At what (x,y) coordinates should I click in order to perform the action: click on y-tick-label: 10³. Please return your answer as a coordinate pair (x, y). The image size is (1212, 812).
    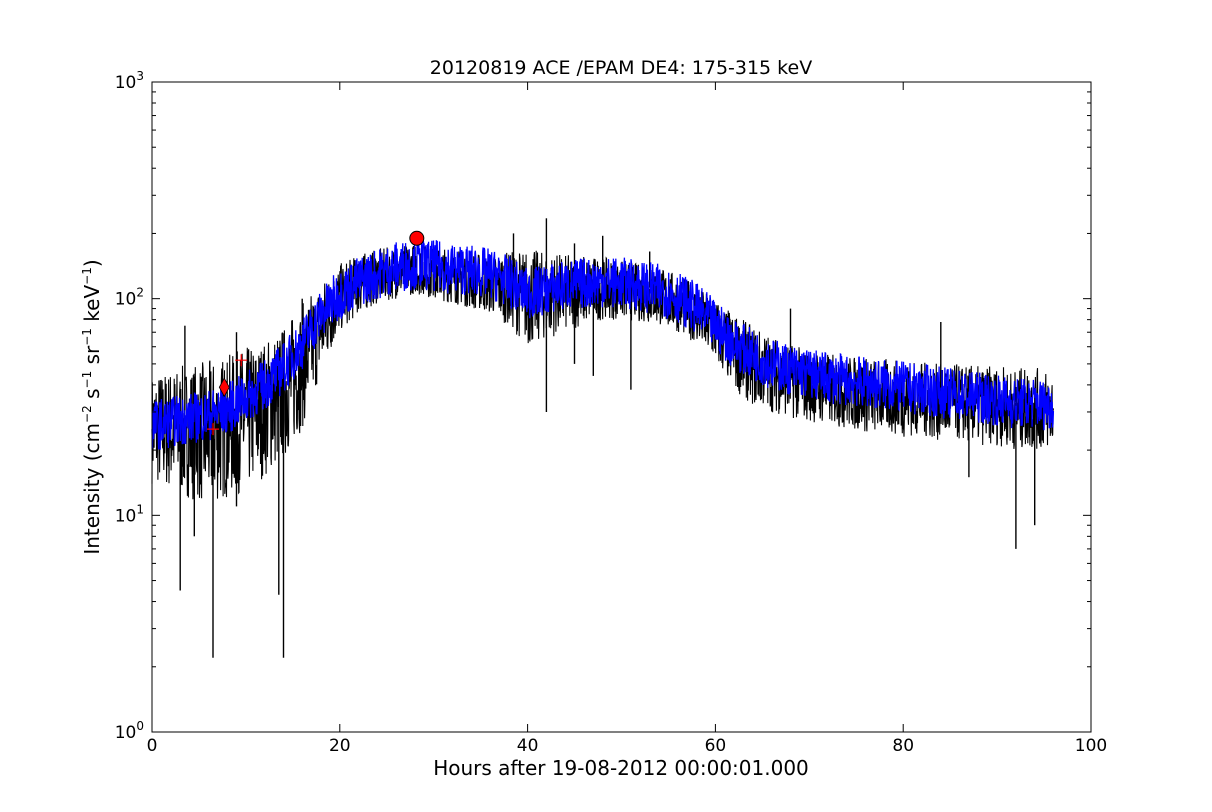
    Looking at the image, I should click on (129, 81).